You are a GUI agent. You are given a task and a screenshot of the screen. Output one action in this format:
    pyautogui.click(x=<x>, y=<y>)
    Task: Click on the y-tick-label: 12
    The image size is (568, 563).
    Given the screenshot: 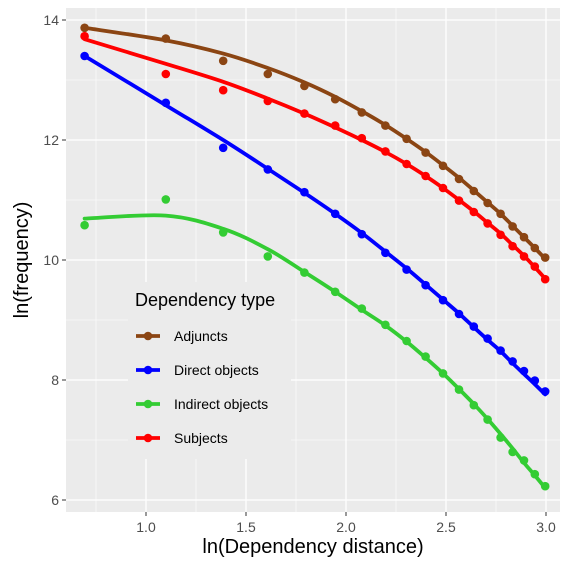 What is the action you would take?
    pyautogui.click(x=51, y=140)
    